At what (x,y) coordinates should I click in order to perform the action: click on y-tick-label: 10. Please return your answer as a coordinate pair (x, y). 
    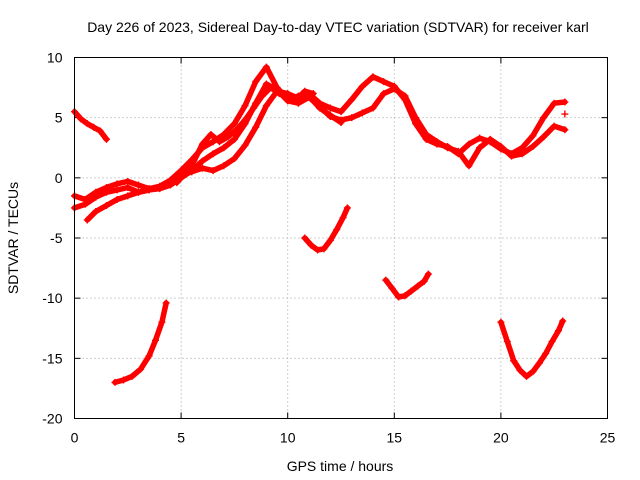
    Looking at the image, I should click on (55, 58).